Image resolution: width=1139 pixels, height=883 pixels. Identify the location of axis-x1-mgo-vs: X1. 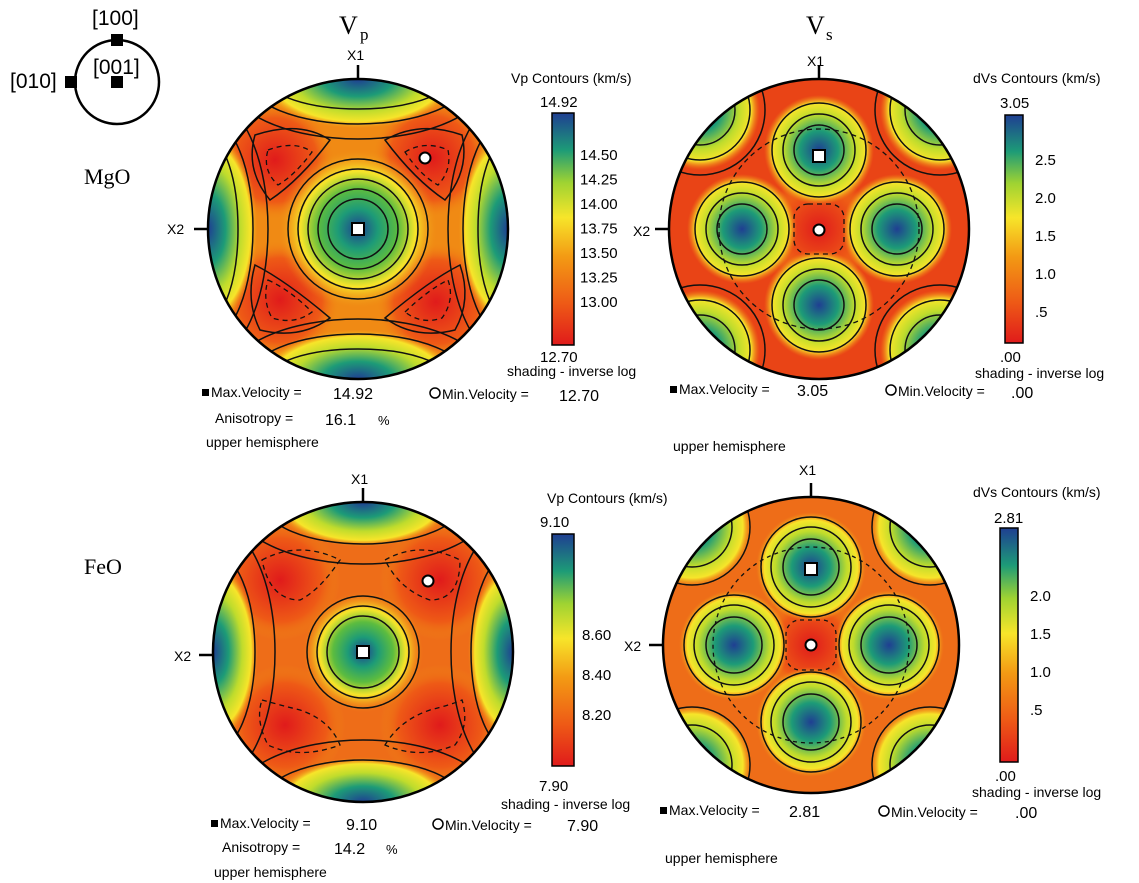
(815, 61).